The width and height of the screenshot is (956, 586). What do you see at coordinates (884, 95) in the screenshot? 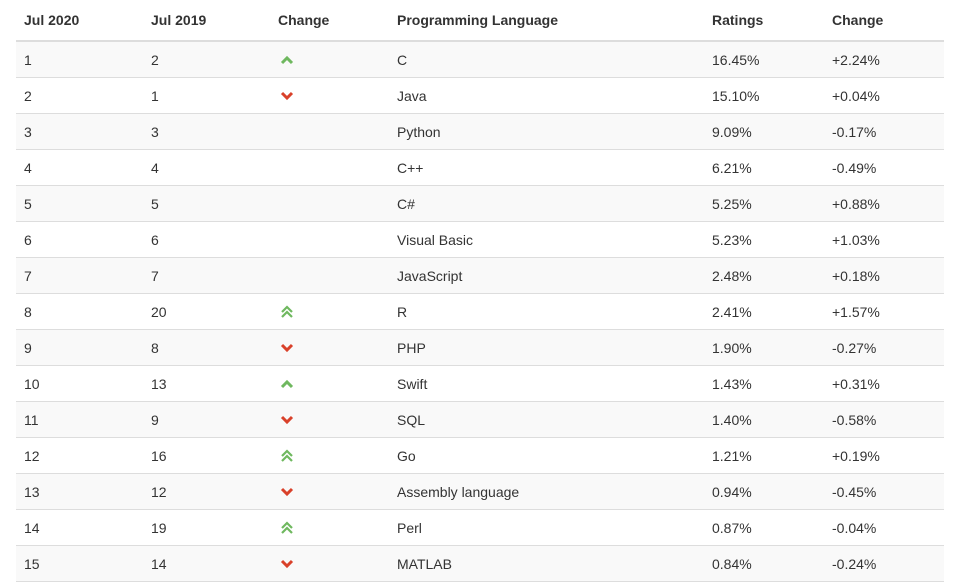
I see `rating-change: +0.04%` at bounding box center [884, 95].